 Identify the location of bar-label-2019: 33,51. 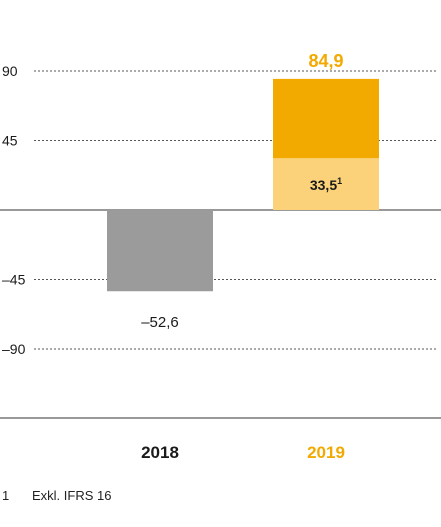
(326, 184).